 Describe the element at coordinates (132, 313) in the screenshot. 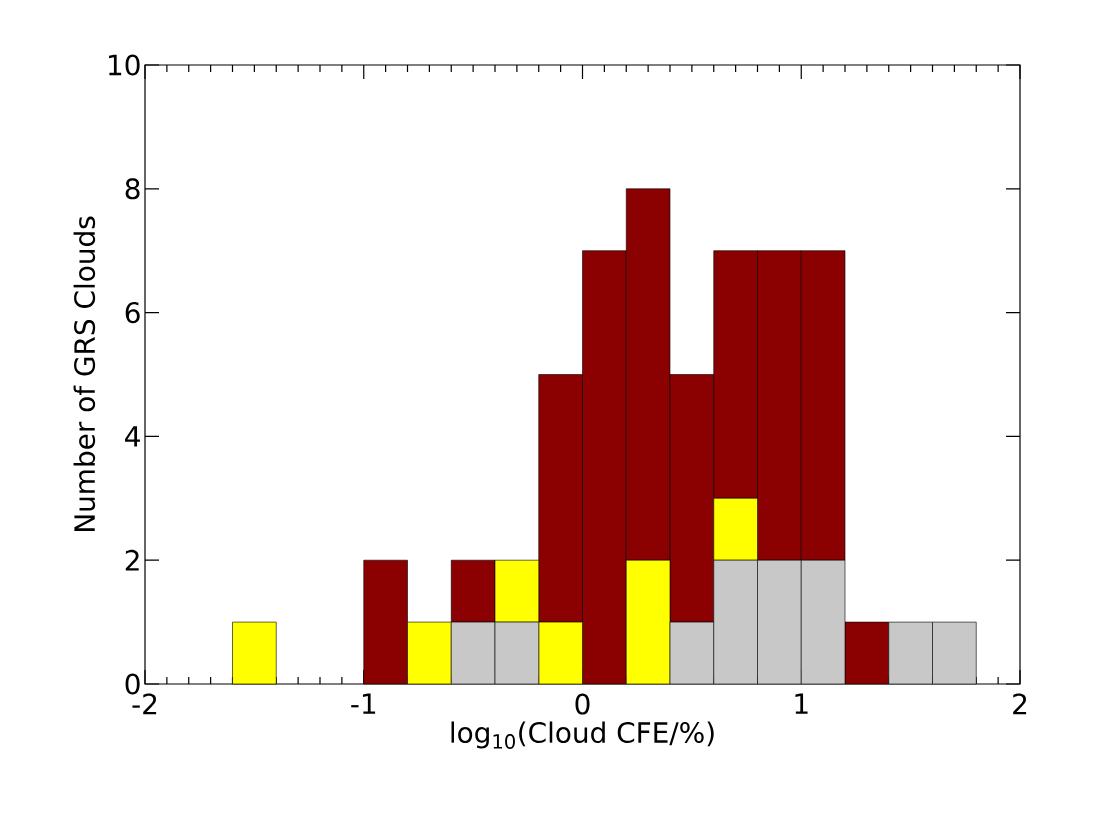

I see `y-tick-label: 6` at that location.